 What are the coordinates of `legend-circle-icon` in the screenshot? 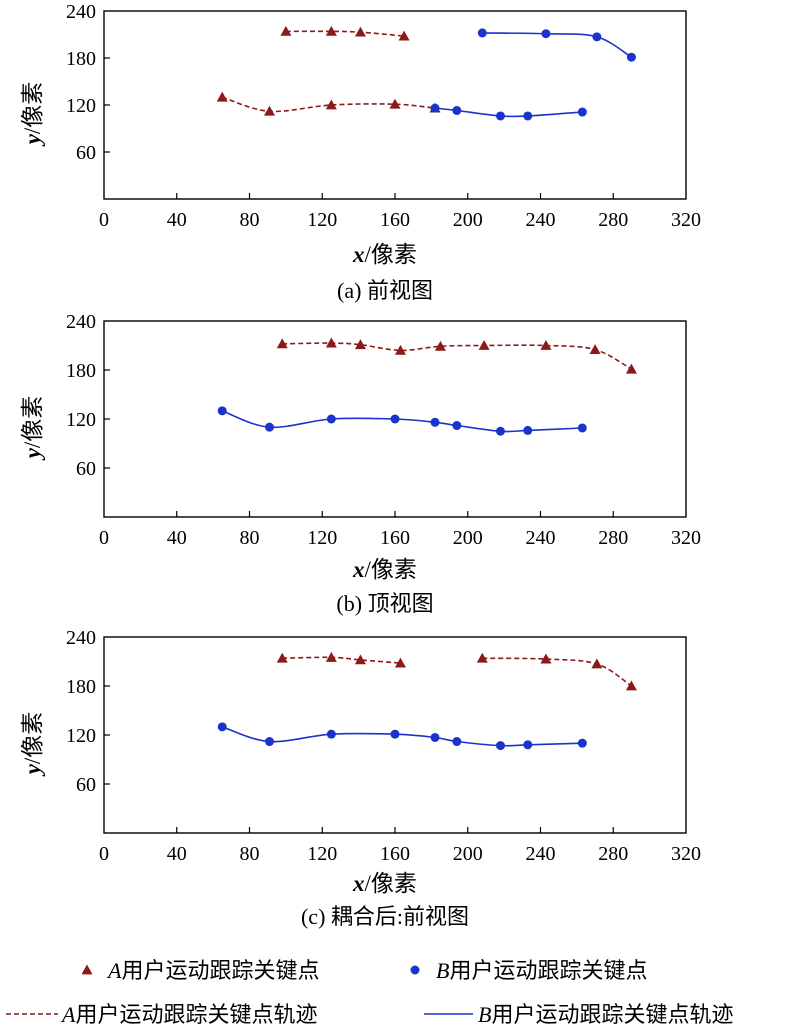 It's located at (415, 970).